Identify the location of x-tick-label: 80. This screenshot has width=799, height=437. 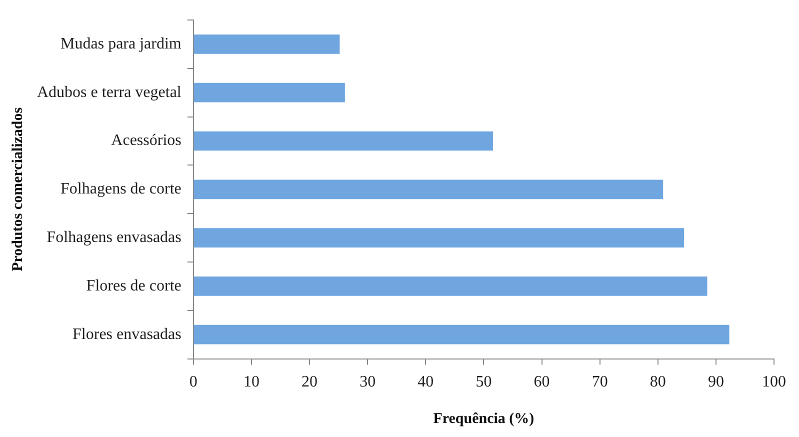
(658, 382).